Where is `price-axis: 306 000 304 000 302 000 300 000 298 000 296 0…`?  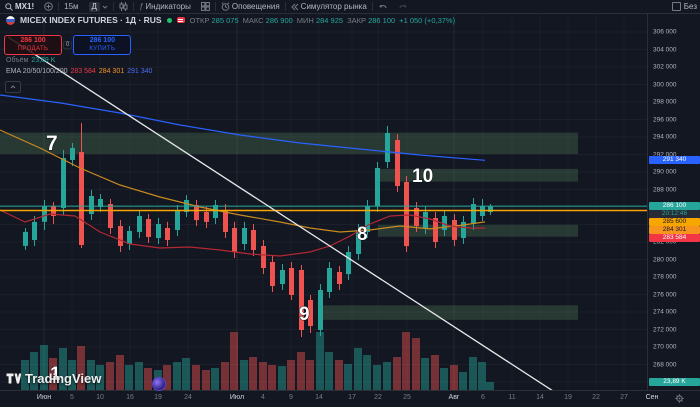
price-axis: 306 000 304 000 302 000 300 000 298 000 296 0… is located at coordinates (673, 202).